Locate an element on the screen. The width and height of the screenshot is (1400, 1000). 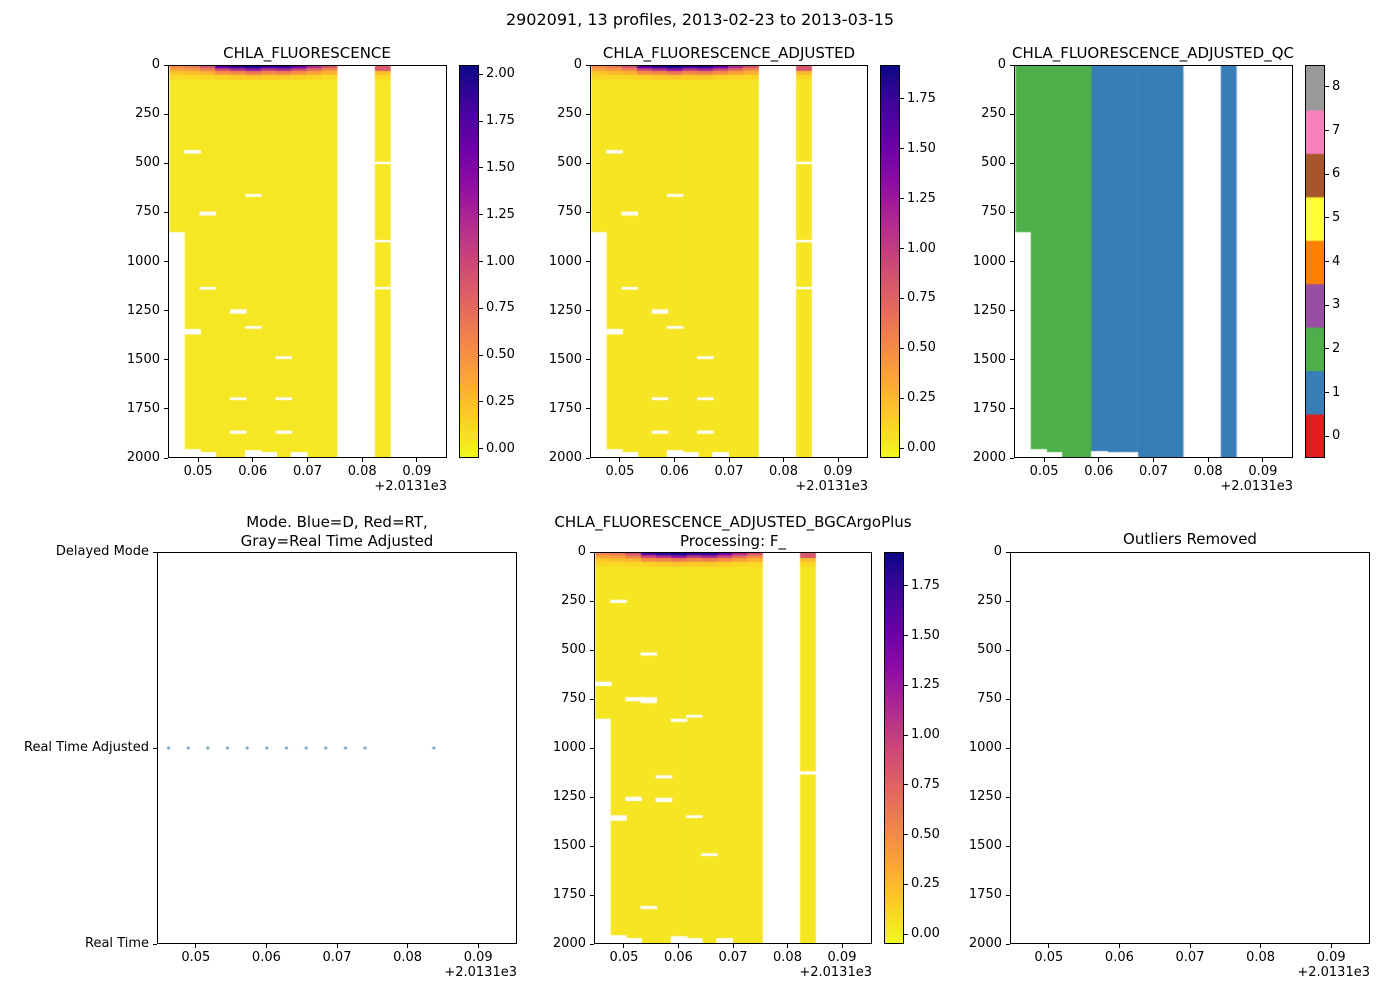
colorbar-chla-fluorescence is located at coordinates (469, 261).